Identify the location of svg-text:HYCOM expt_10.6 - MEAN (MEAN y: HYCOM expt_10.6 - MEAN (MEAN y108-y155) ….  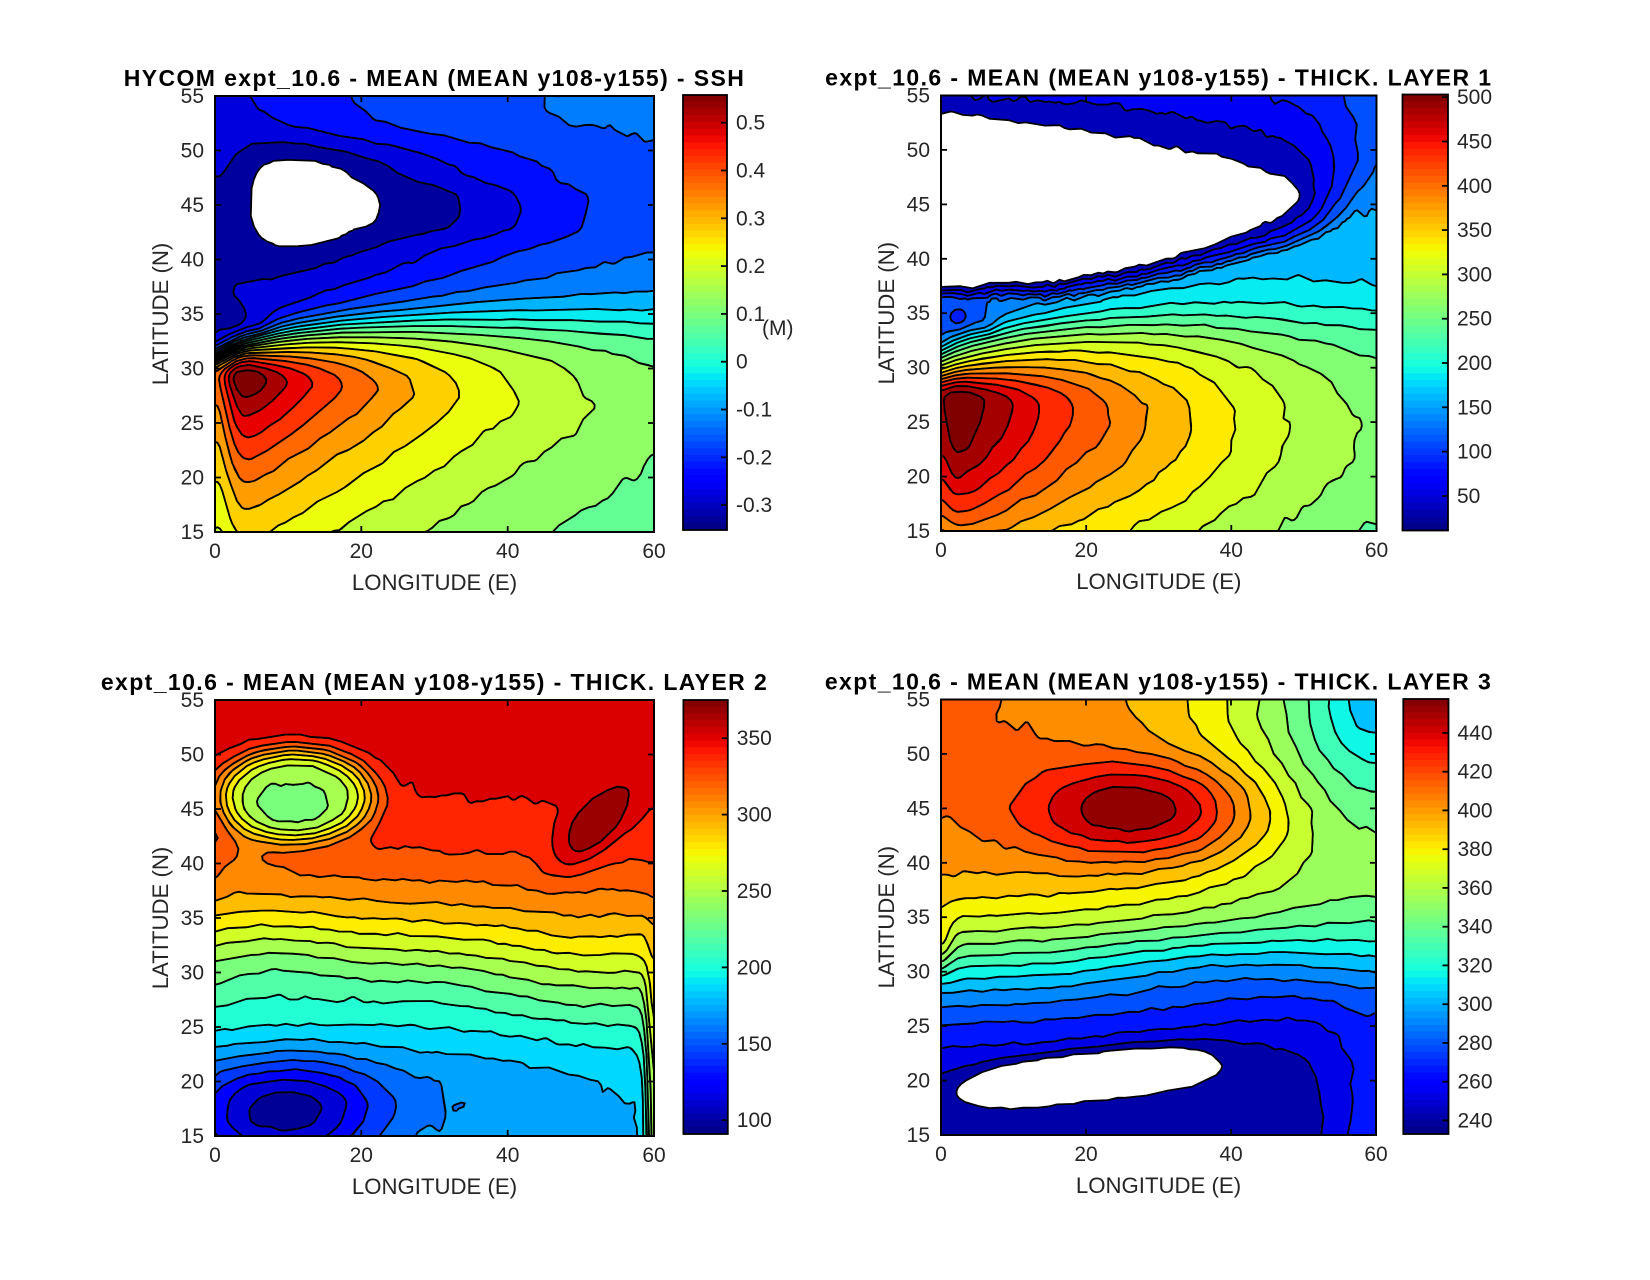
(435, 78).